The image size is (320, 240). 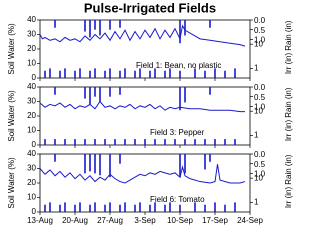 What do you see at coordinates (288, 64) in the screenshot?
I see `y3-axis-label: Irr (in)` at bounding box center [288, 64].